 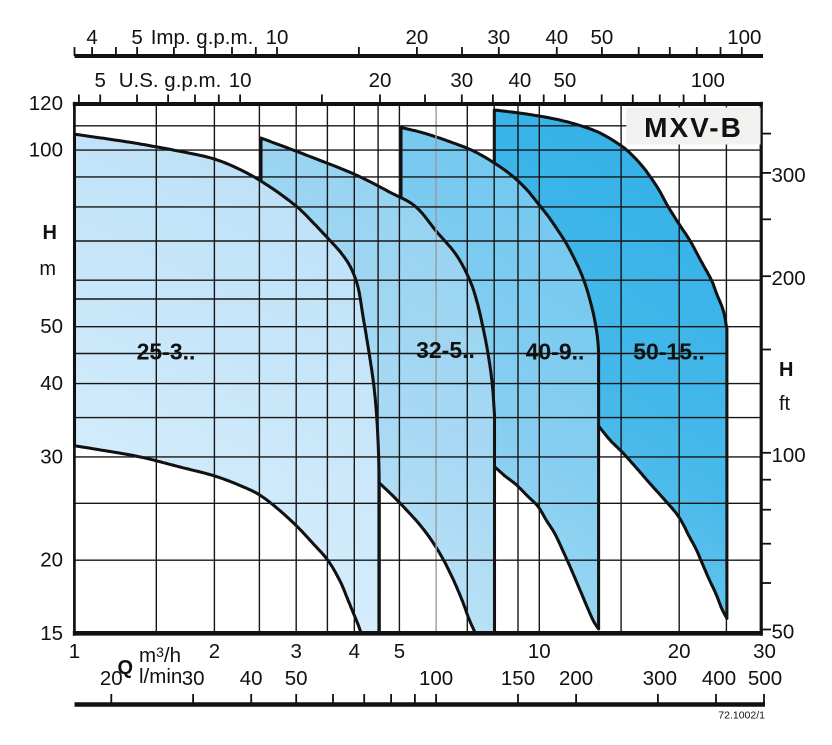 I want to click on svg-text: 150, so click(x=518, y=678).